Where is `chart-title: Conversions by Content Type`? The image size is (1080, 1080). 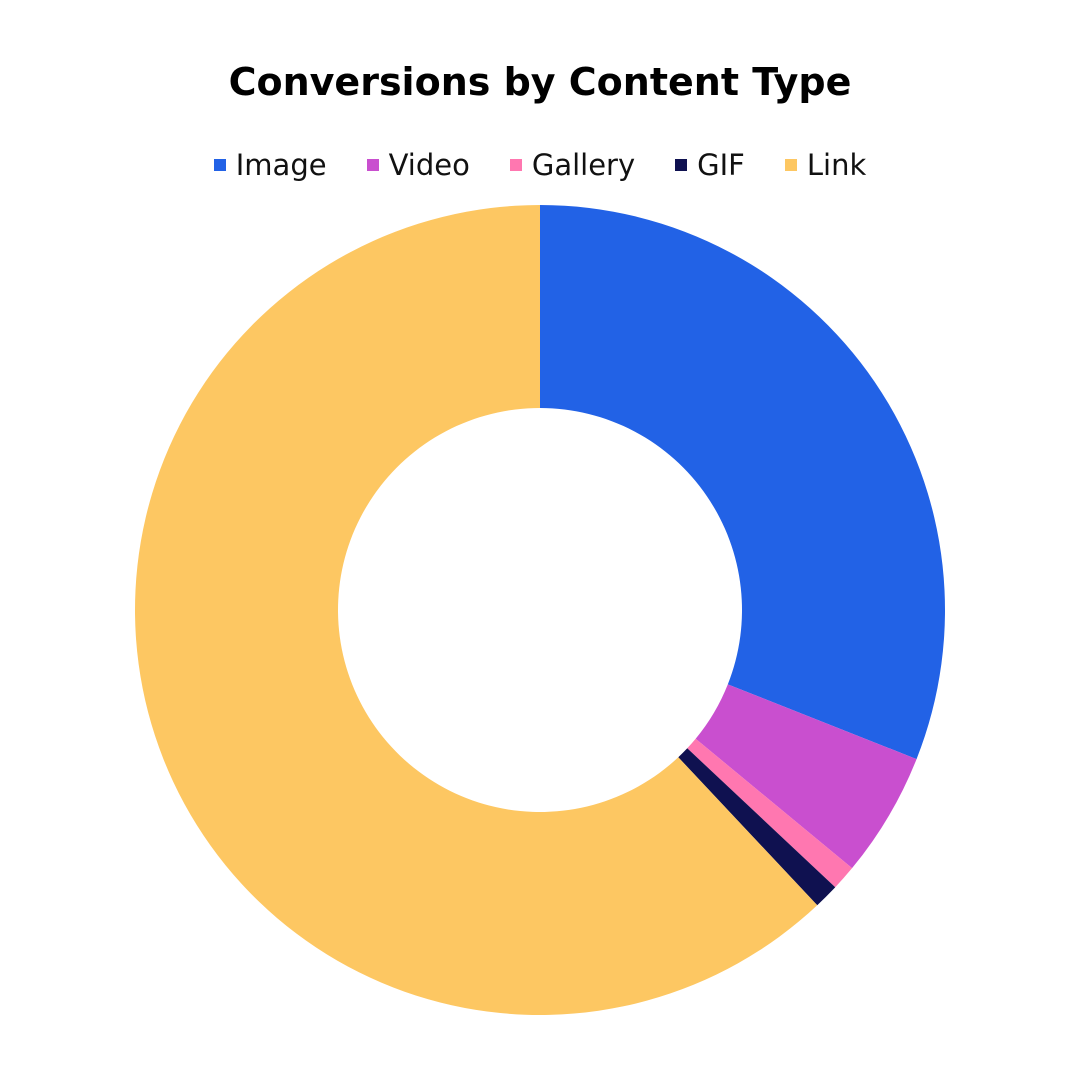 chart-title: Conversions by Content Type is located at coordinates (540, 82).